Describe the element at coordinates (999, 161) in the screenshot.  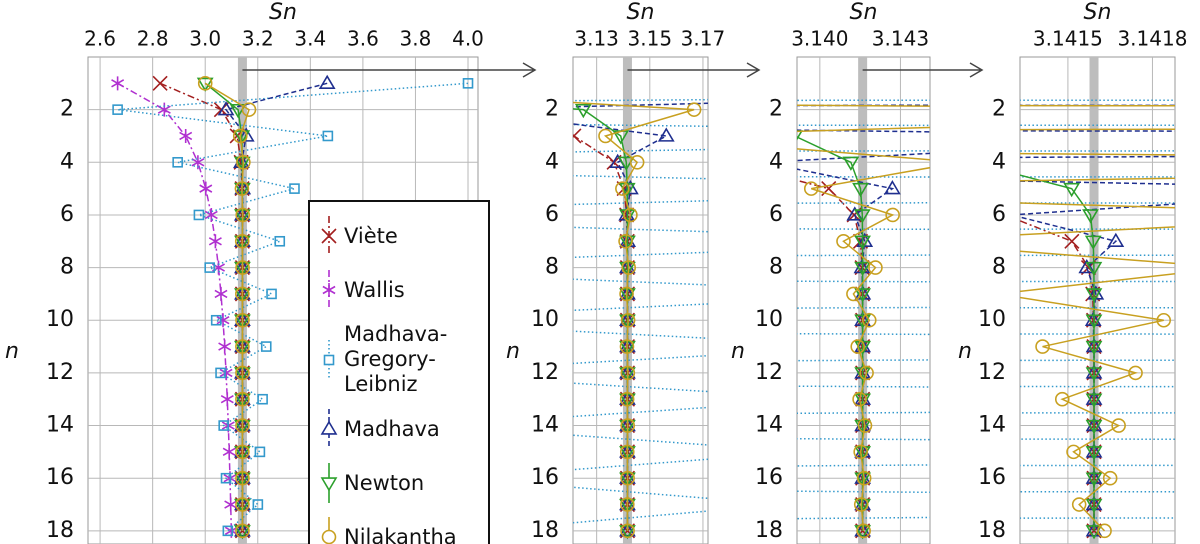
I see `y-tick-label: 4` at that location.